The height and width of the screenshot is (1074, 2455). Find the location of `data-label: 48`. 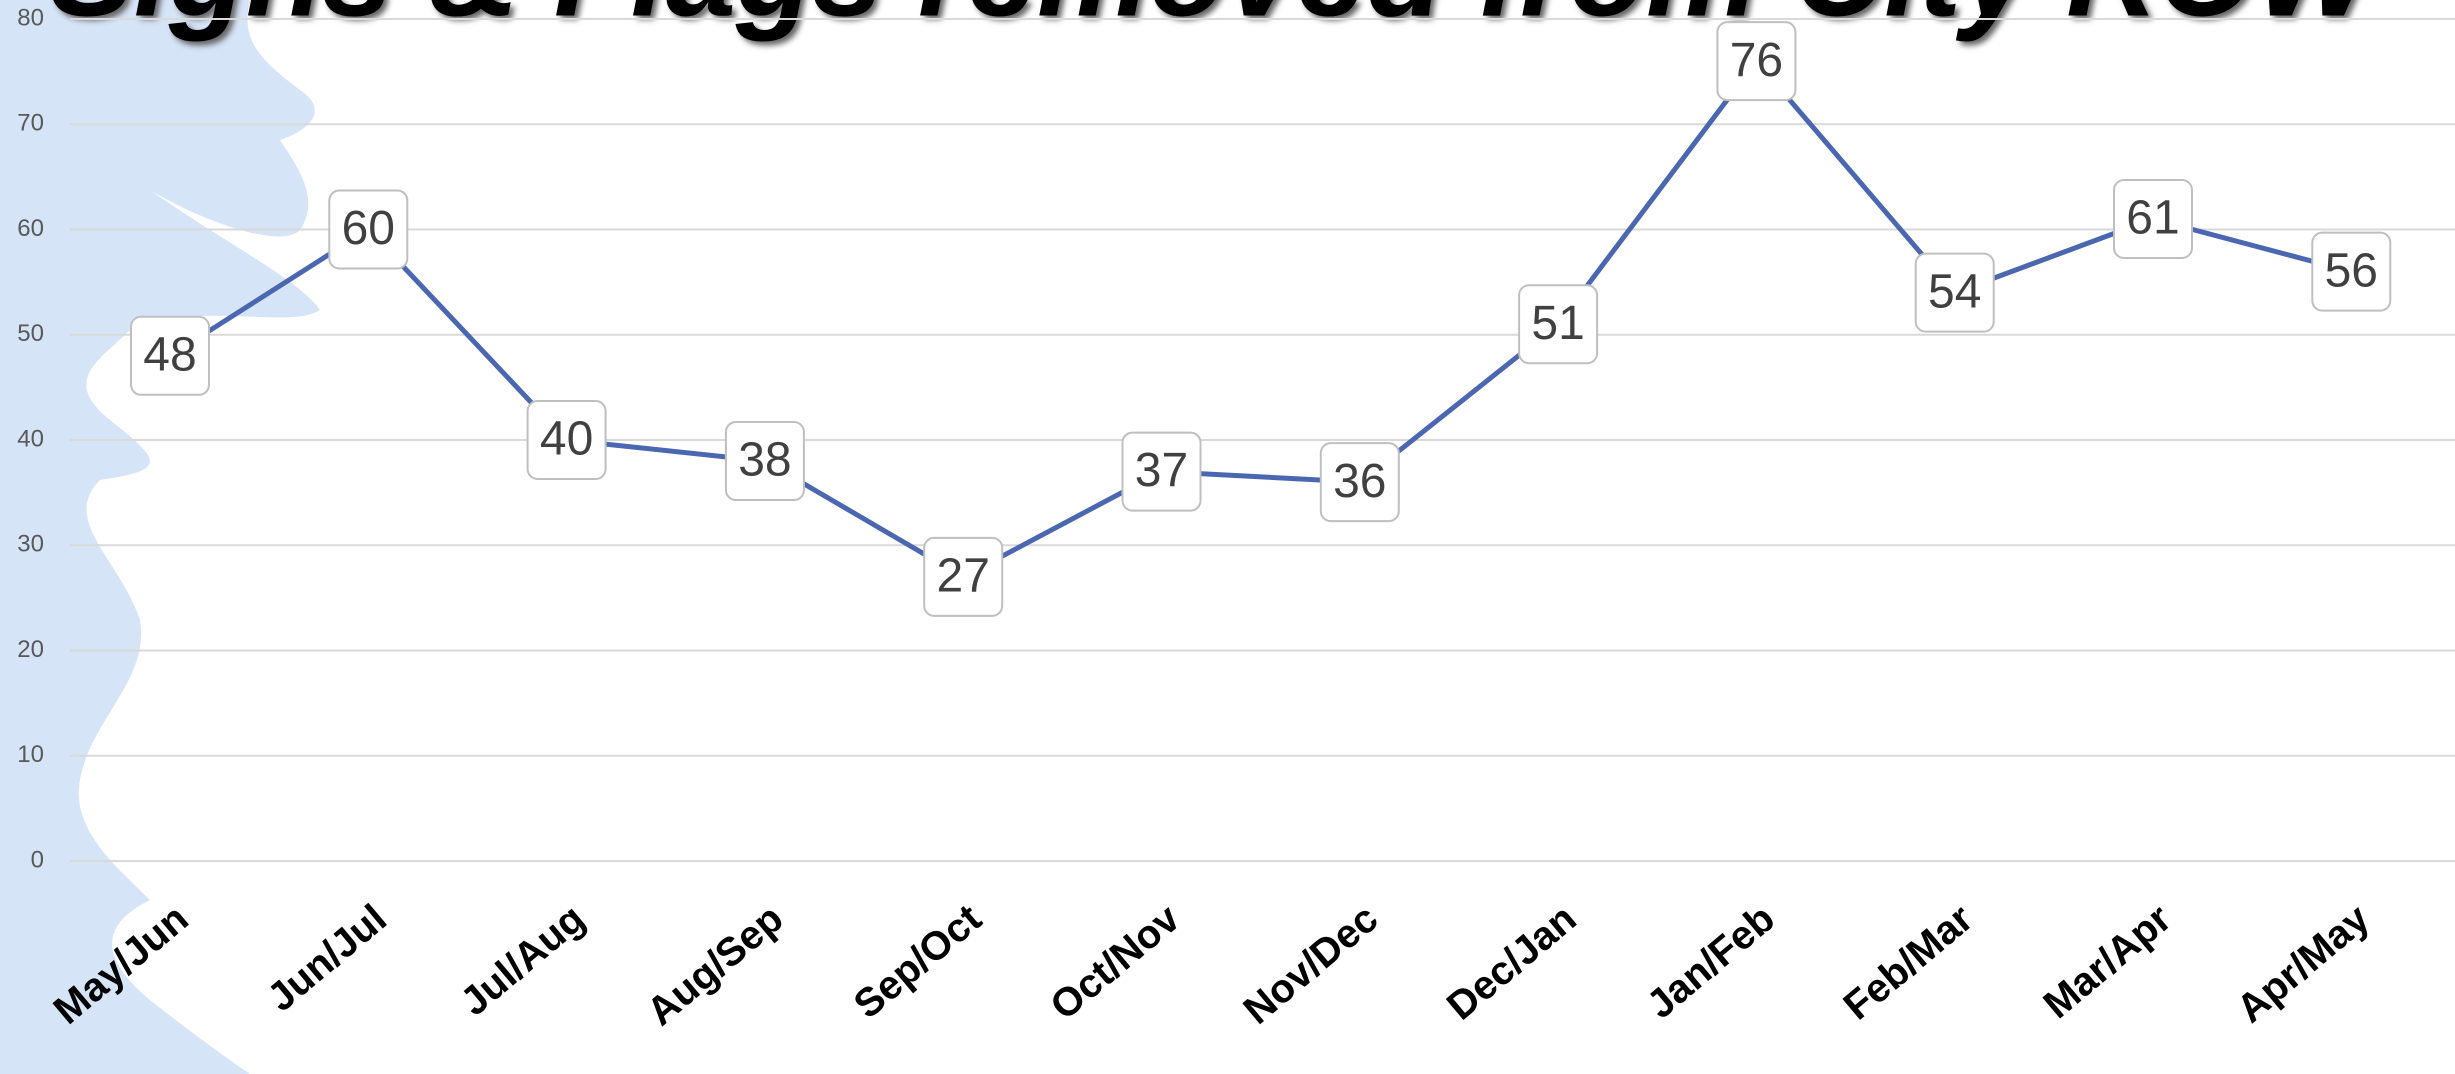

data-label: 48 is located at coordinates (169, 354).